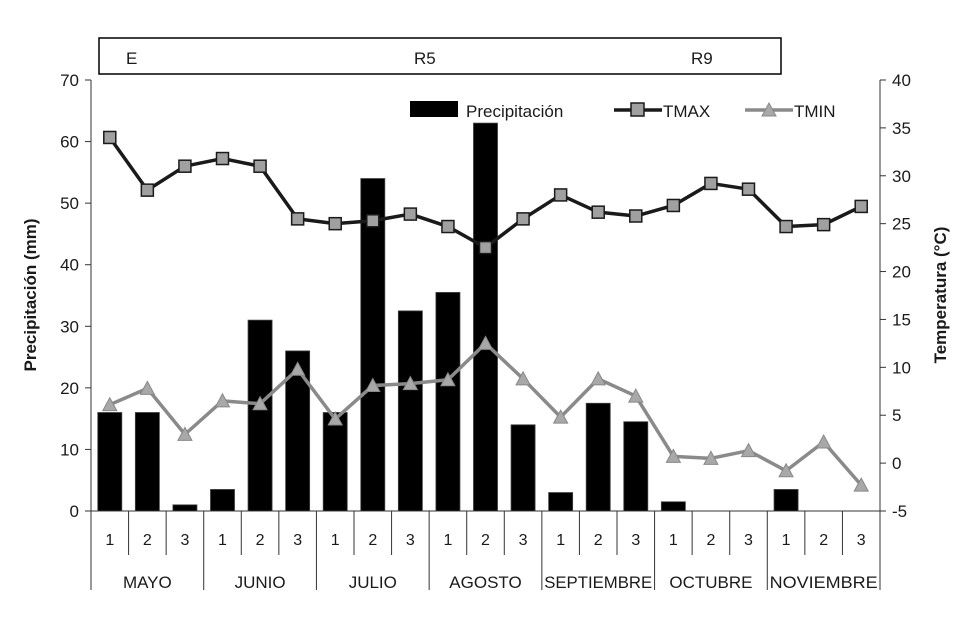 The height and width of the screenshot is (618, 979). What do you see at coordinates (901, 176) in the screenshot?
I see `y2-tick-label: 30` at bounding box center [901, 176].